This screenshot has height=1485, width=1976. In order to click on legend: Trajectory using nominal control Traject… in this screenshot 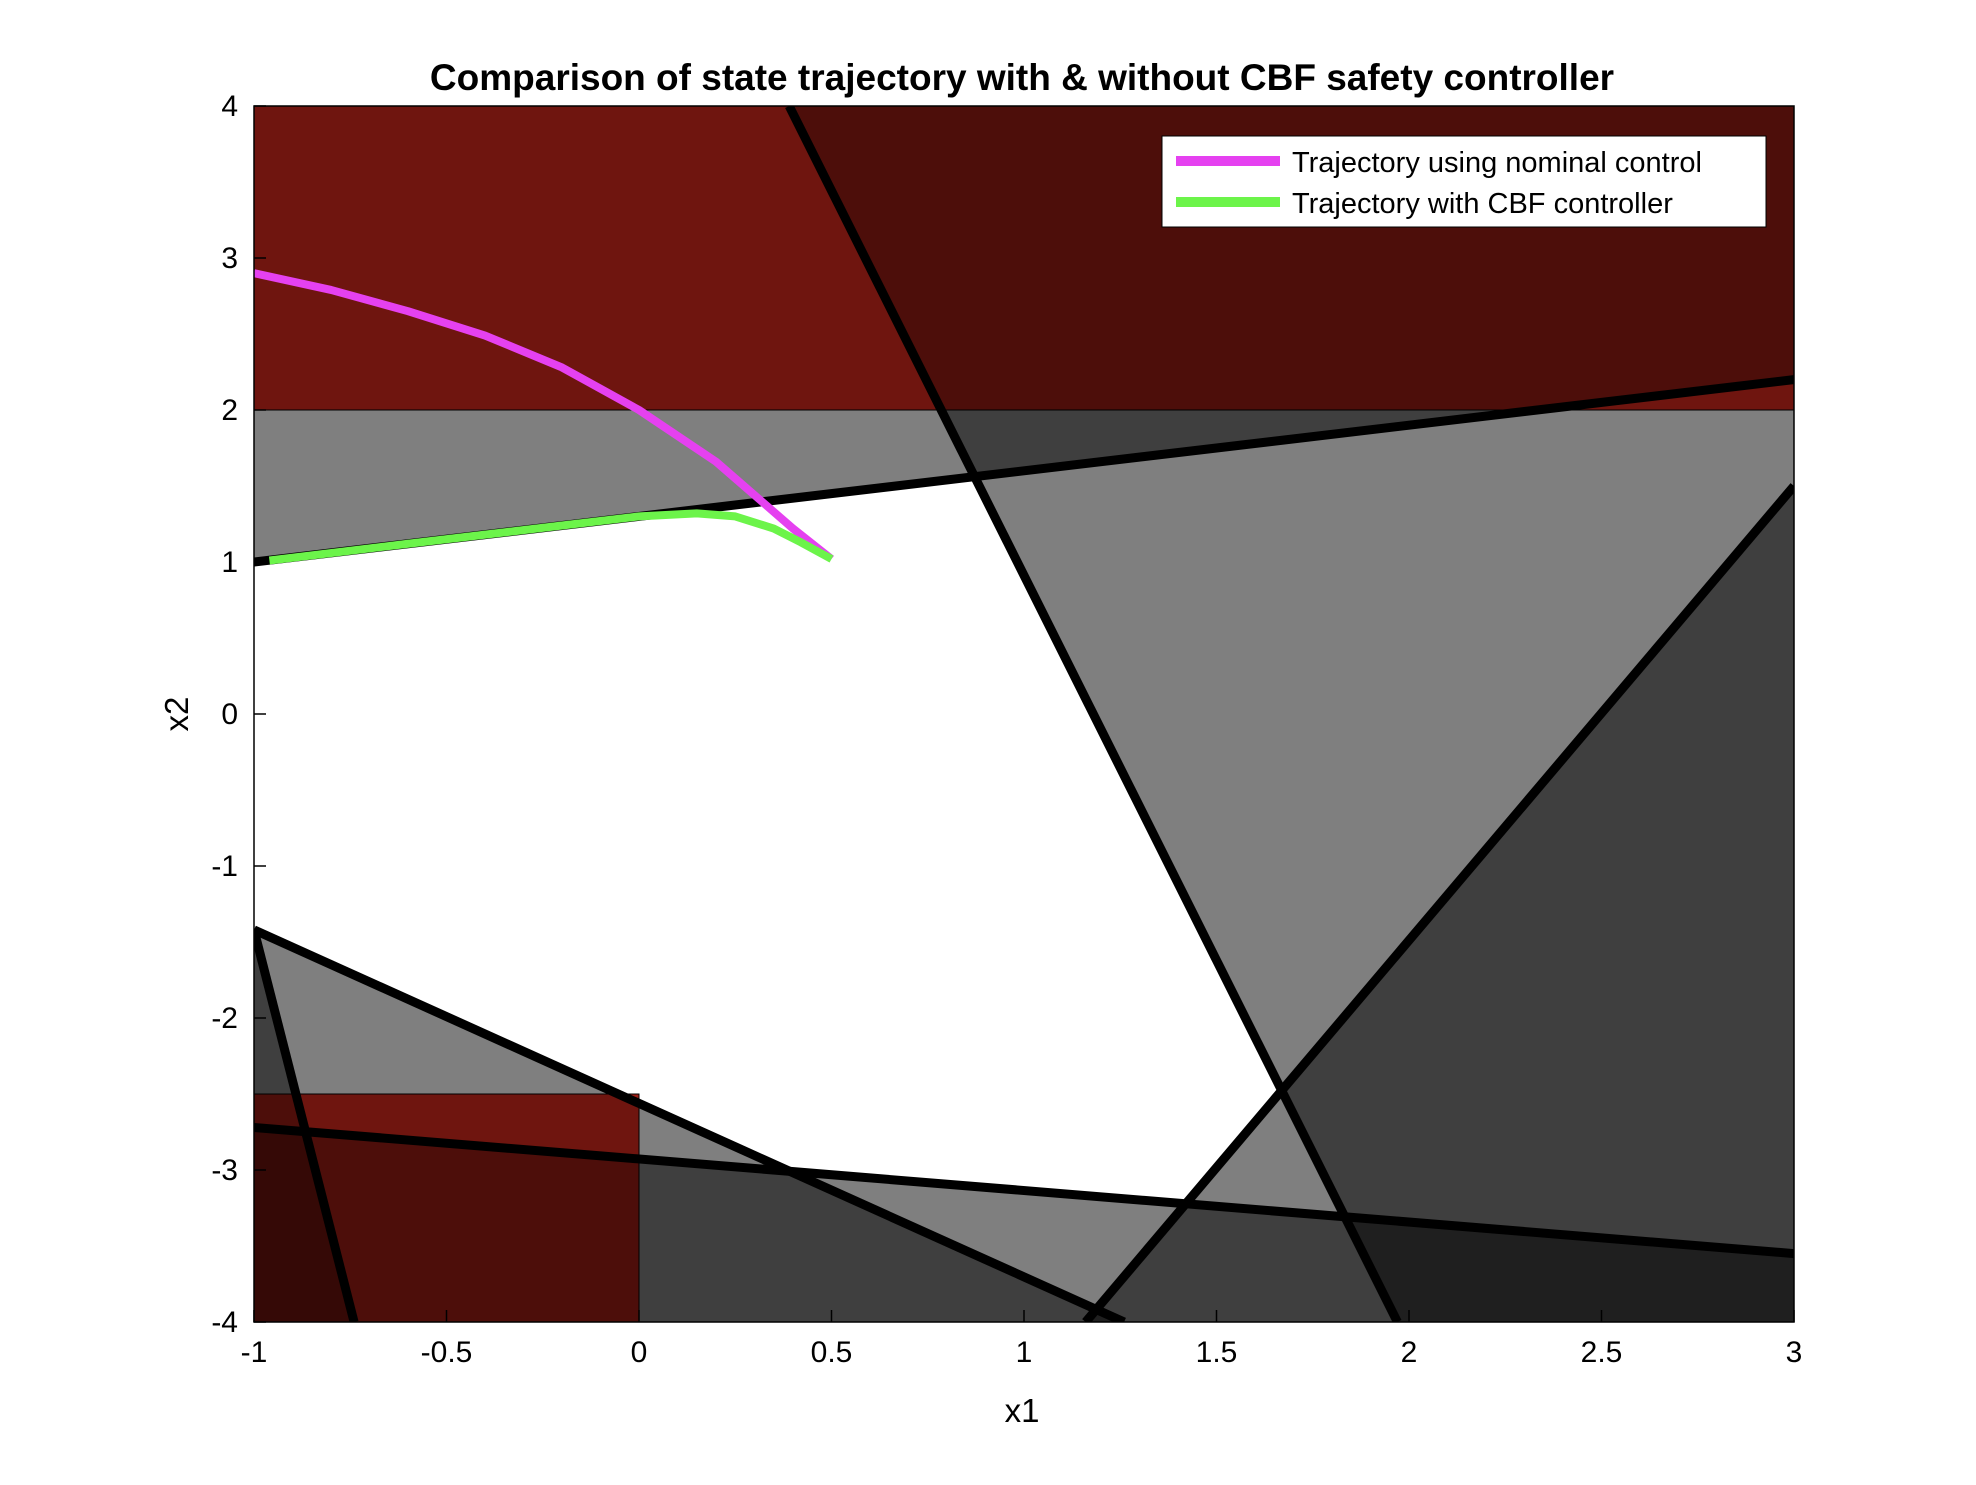, I will do `click(1464, 181)`.